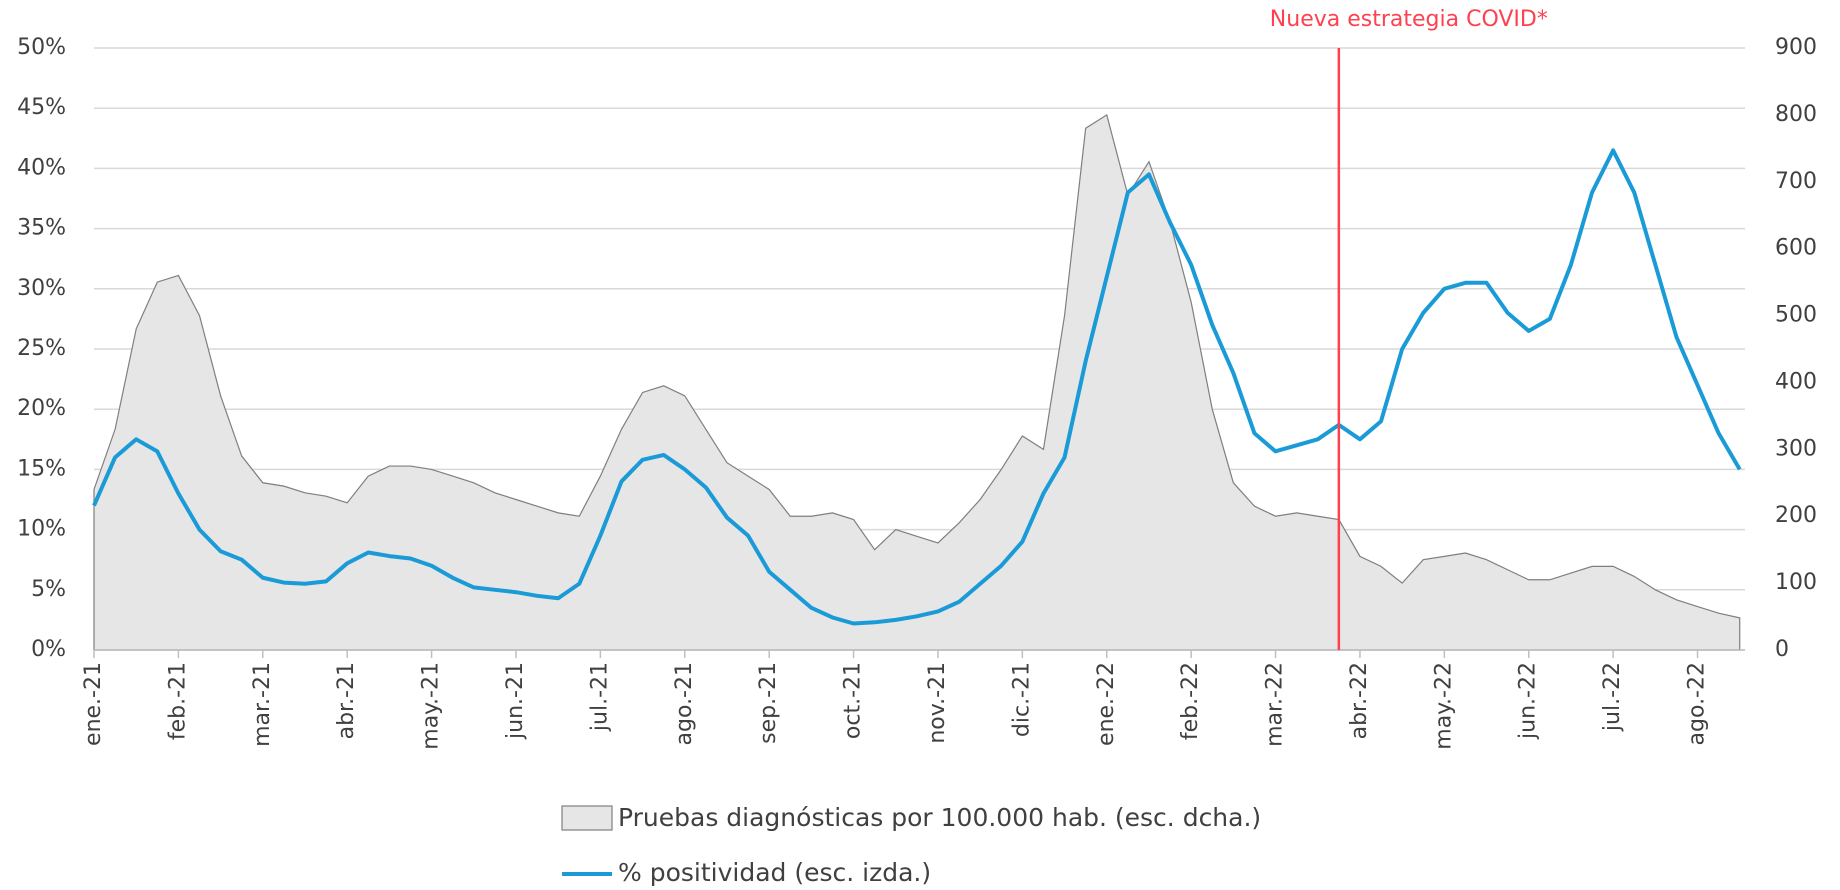  I want to click on legend-label: % positividad (esc. izda.), so click(774, 872).